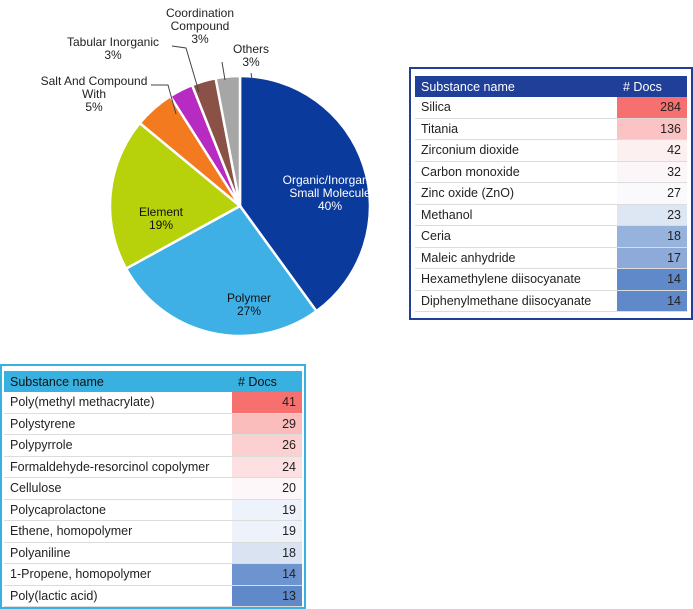  I want to click on table-row: Ethene, homopolymer 19, so click(153, 531).